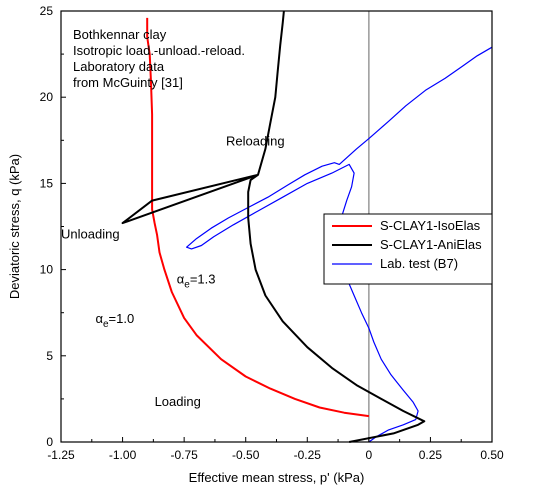  Describe the element at coordinates (61, 455) in the screenshot. I see `x-tick-label: -1.25` at that location.